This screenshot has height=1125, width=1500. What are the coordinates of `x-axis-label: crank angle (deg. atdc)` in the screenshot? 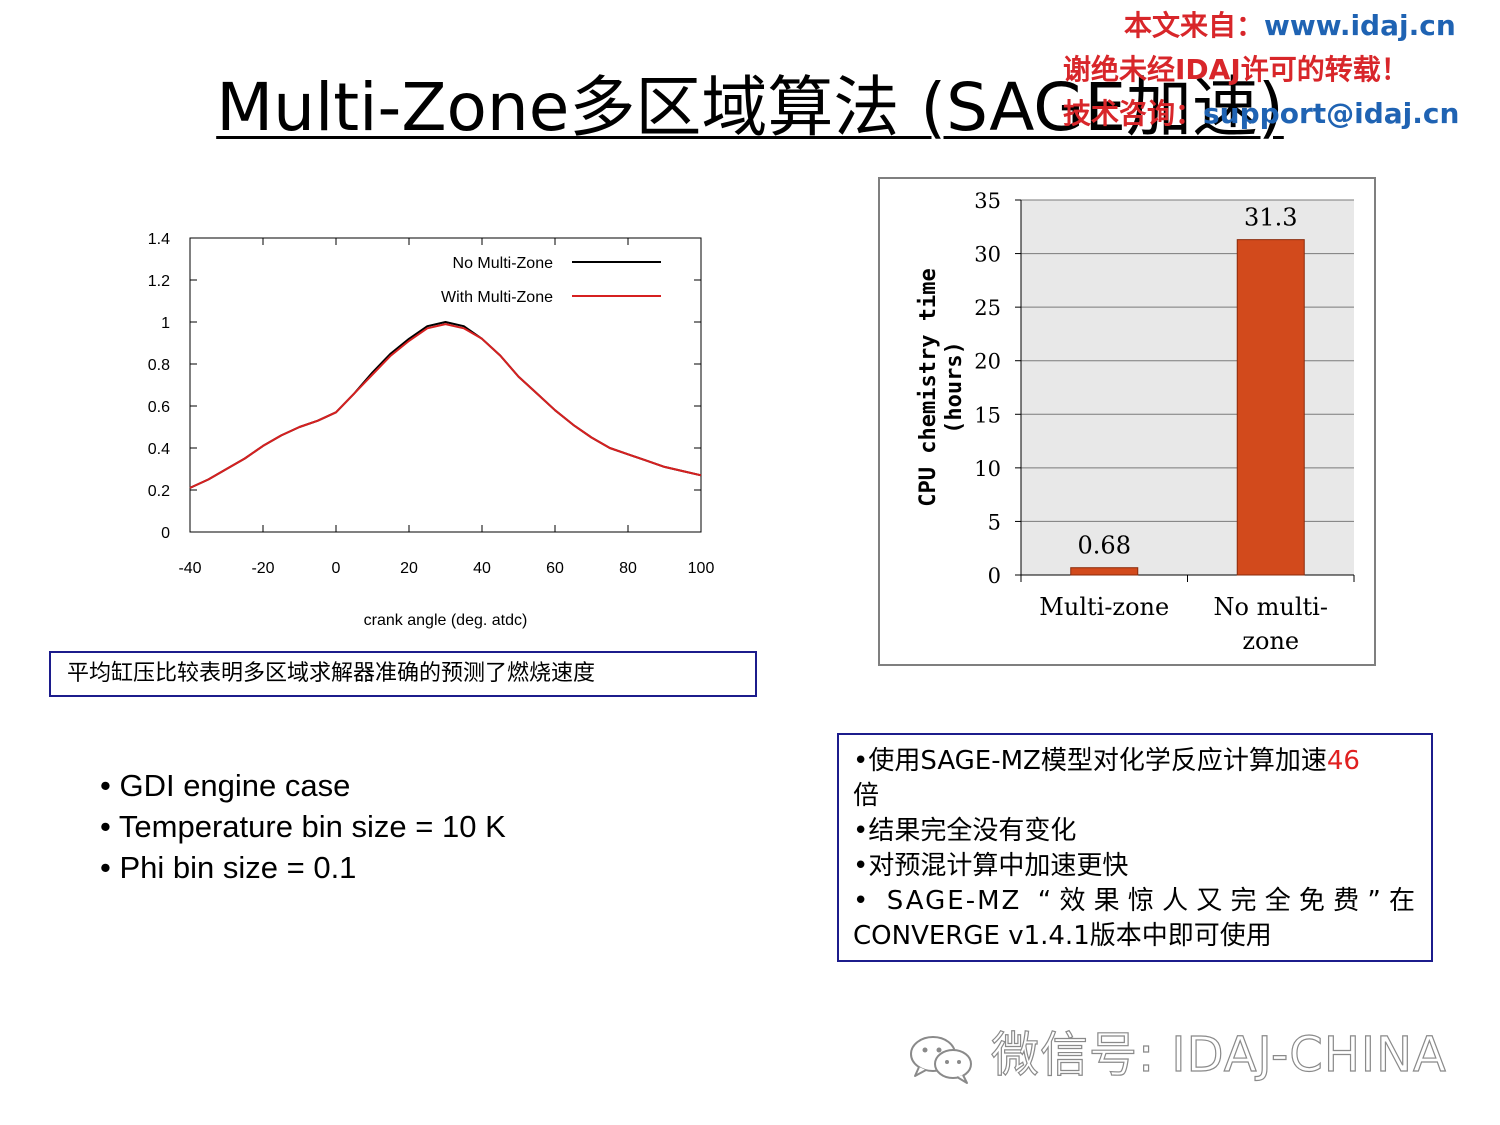 It's located at (446, 620).